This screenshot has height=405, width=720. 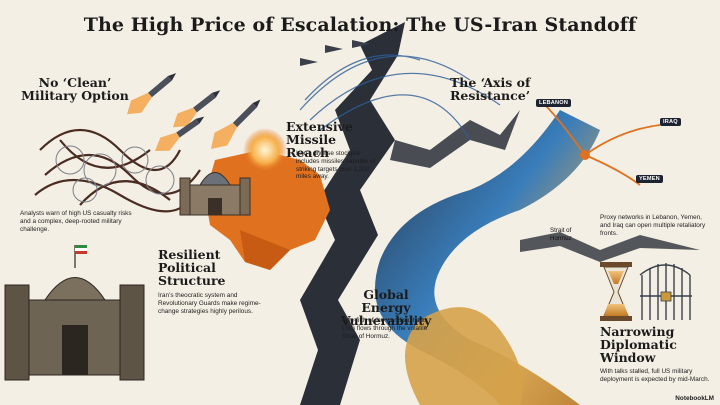 I want to click on explosion-glow, so click(x=265, y=150).